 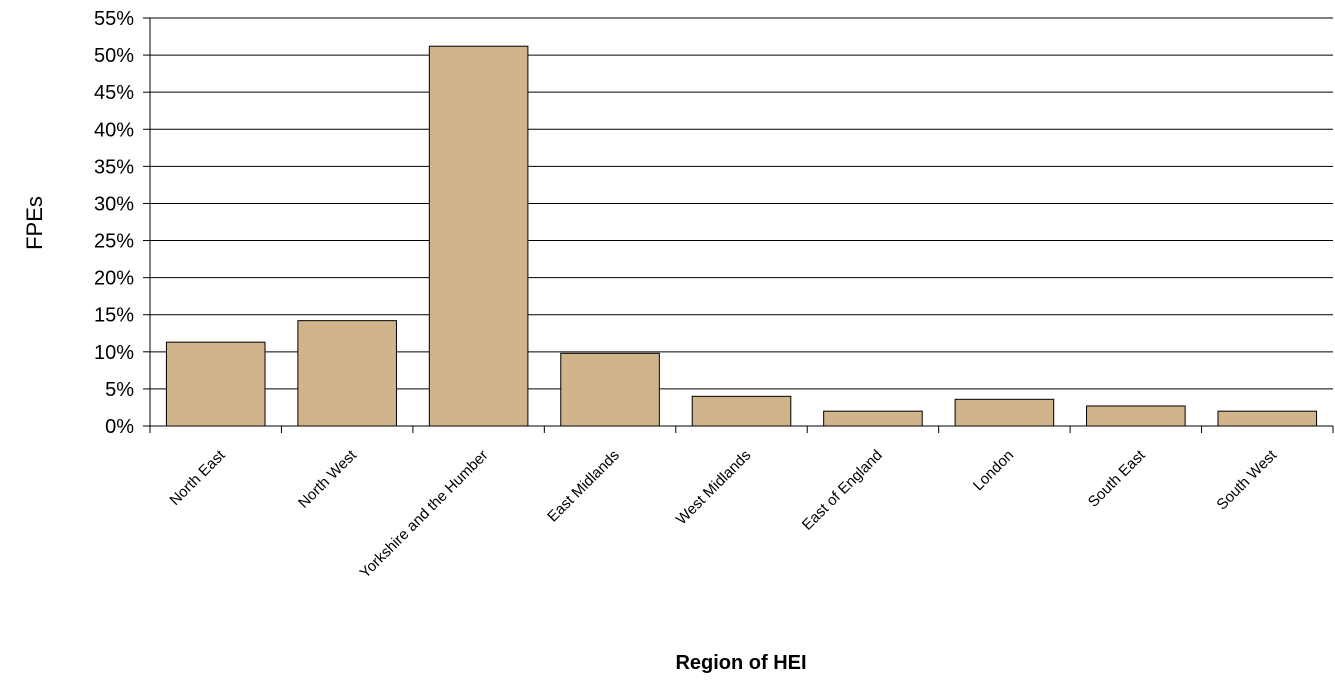 What do you see at coordinates (119, 390) in the screenshot?
I see `y-tick-label: 5%` at bounding box center [119, 390].